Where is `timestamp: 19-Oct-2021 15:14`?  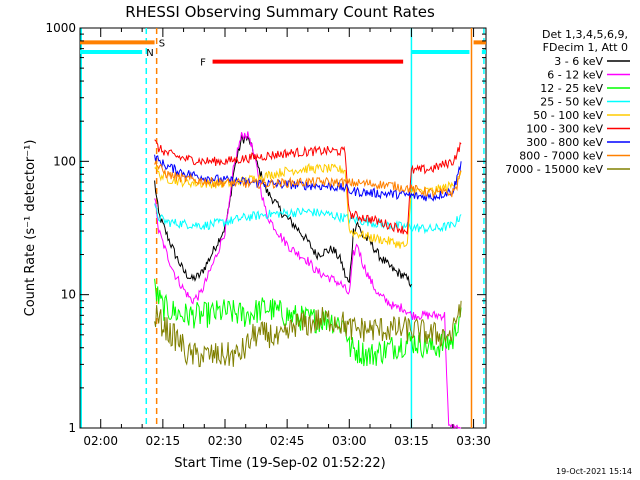
timestamp: 19-Oct-2021 15:14 is located at coordinates (594, 471).